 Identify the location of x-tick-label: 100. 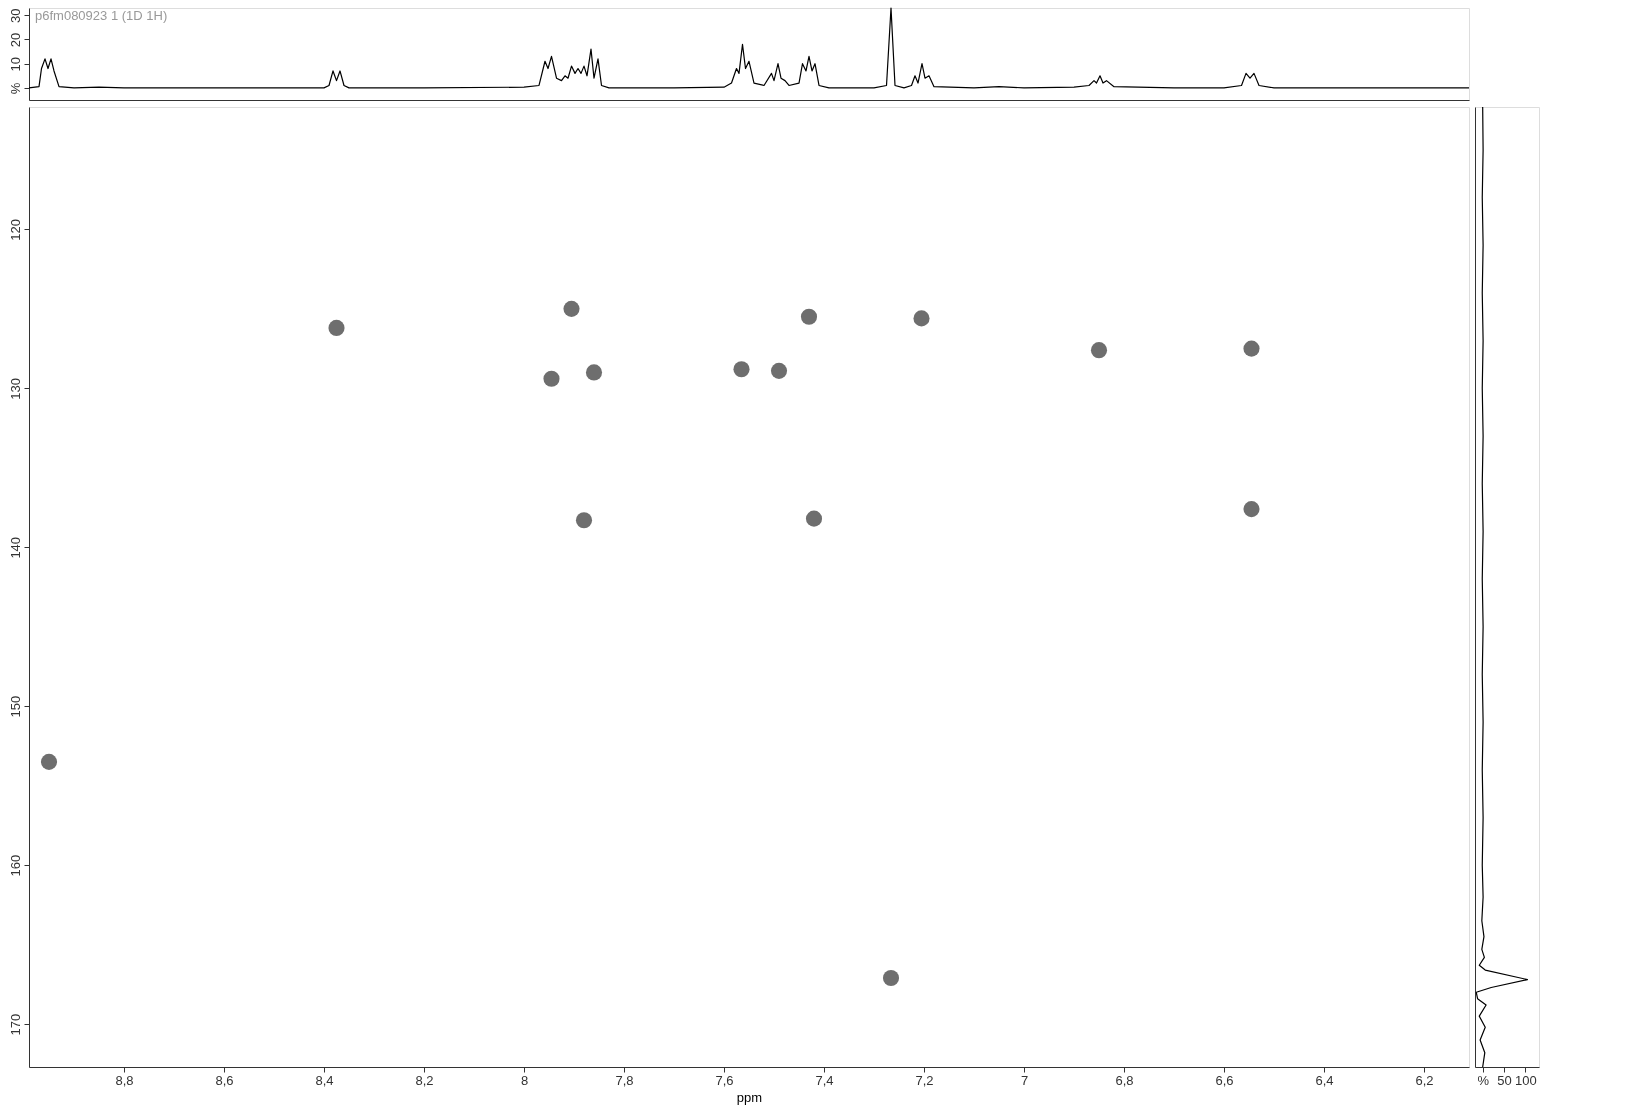
(1526, 1080).